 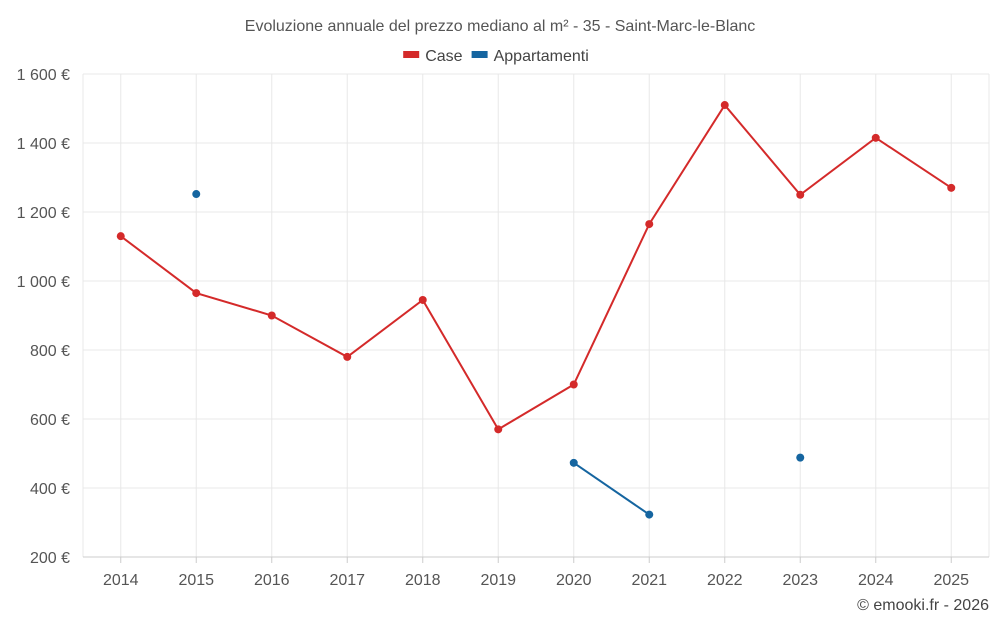 I want to click on y-tick-label-800: 800 €, so click(x=50, y=351).